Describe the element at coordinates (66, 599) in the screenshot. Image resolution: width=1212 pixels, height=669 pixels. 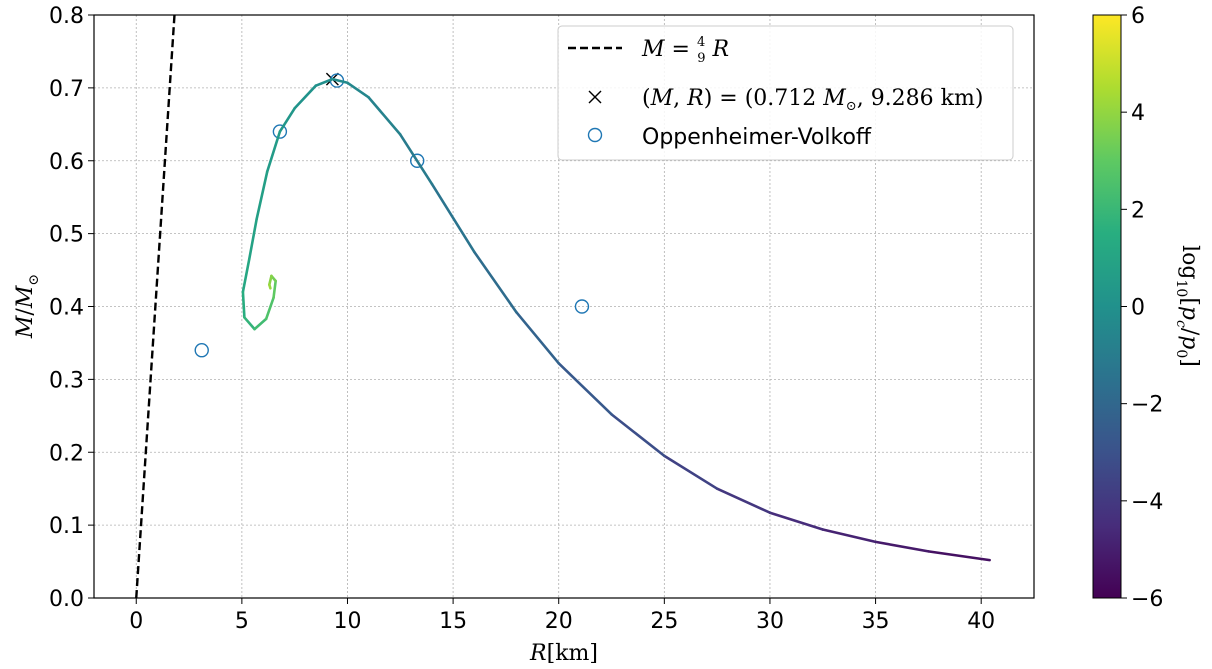
I see `y-tick-label: 0.0` at that location.